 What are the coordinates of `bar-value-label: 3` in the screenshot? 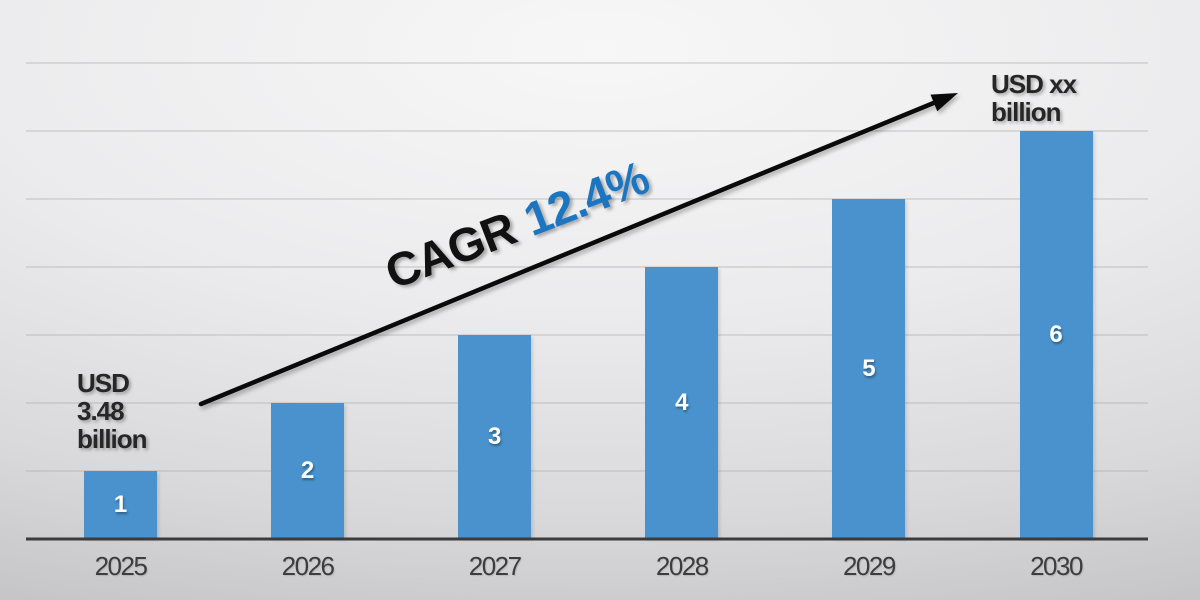 It's located at (495, 436).